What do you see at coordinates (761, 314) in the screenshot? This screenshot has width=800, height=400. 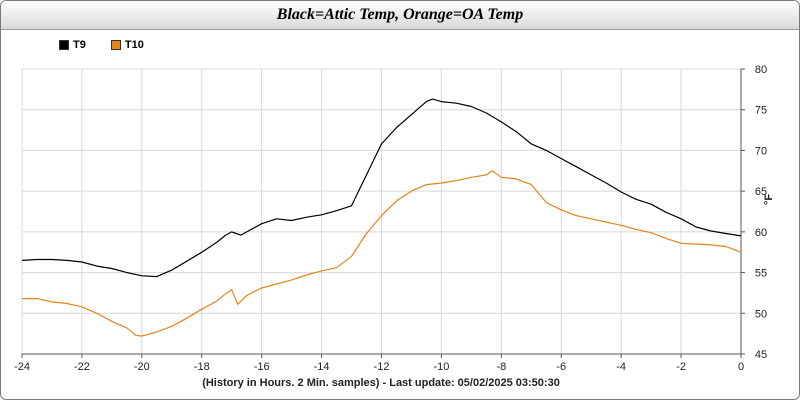 I see `y-tick-label: 50` at bounding box center [761, 314].